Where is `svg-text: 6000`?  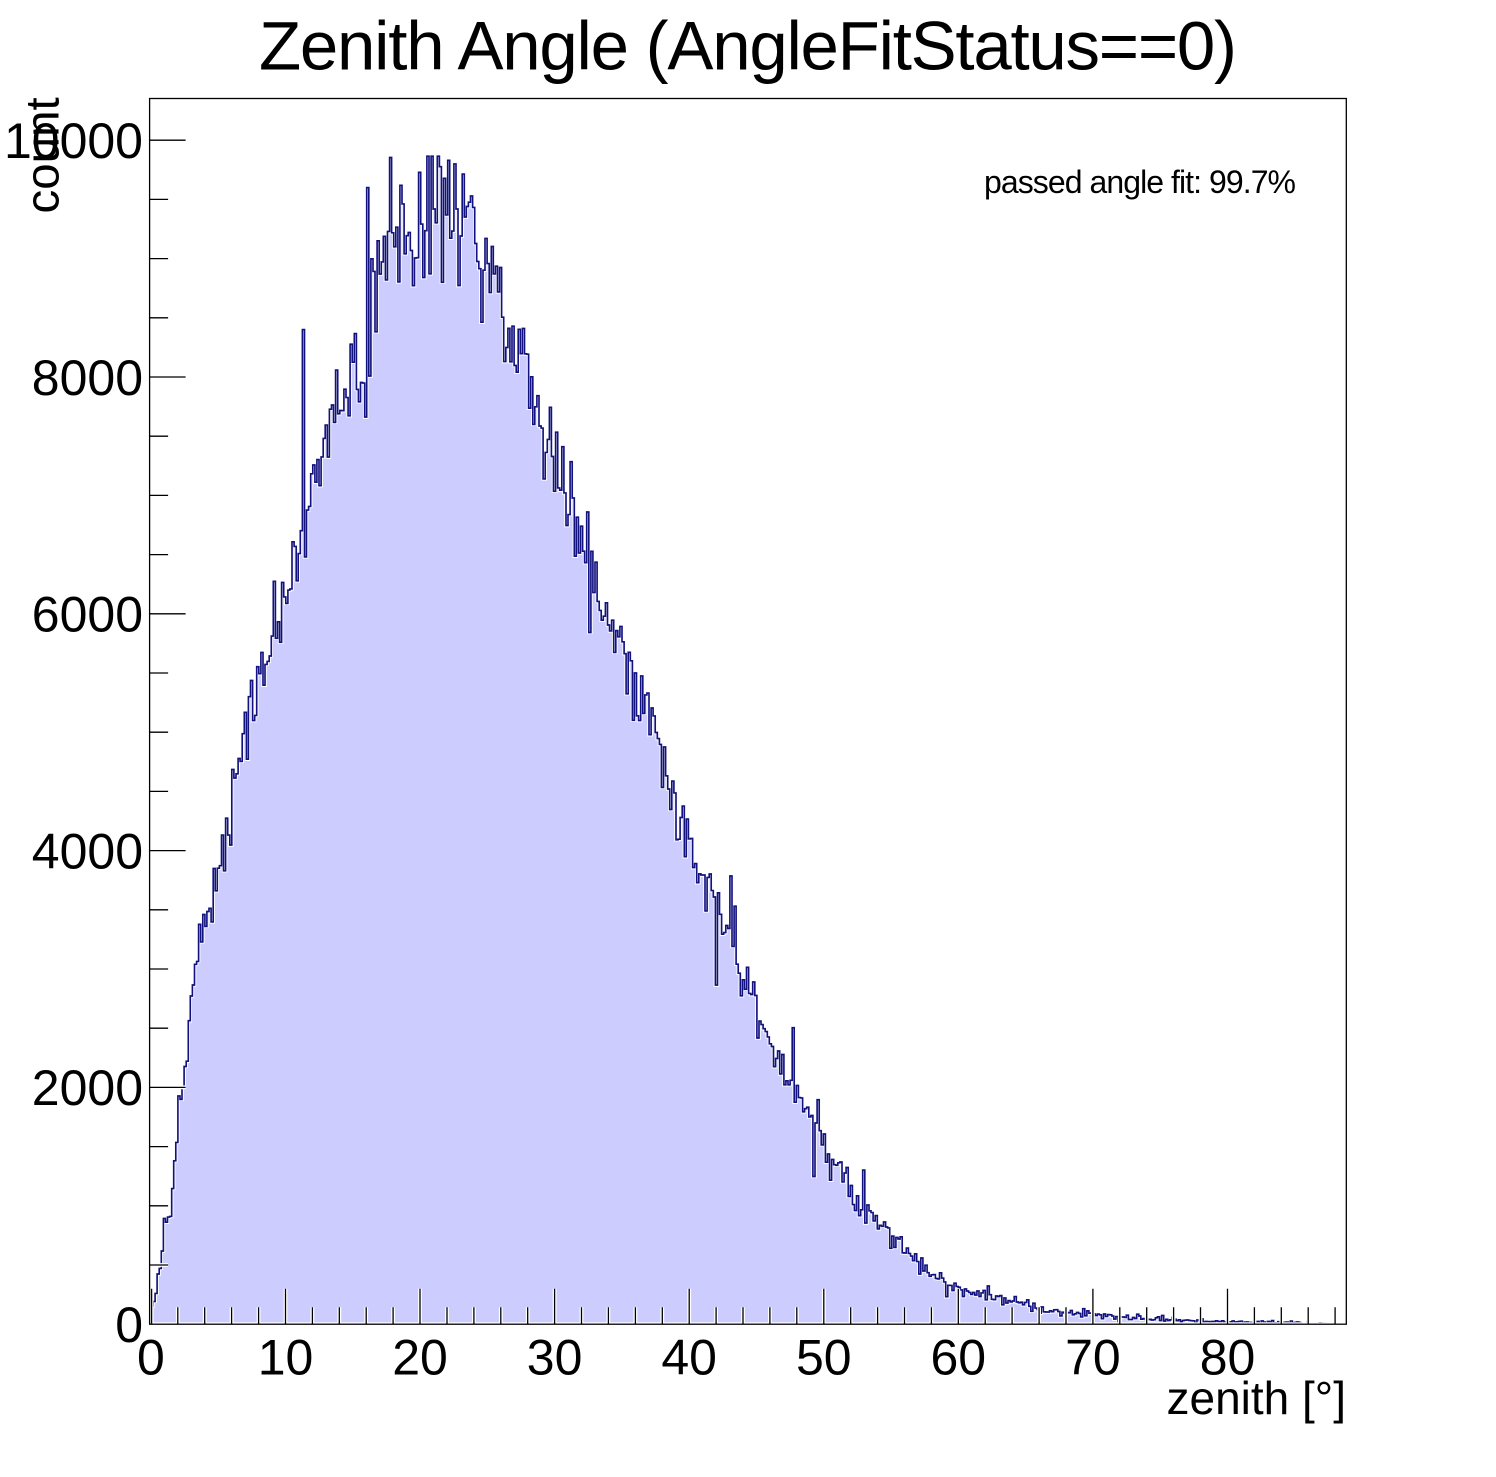 svg-text: 6000 is located at coordinates (87, 615).